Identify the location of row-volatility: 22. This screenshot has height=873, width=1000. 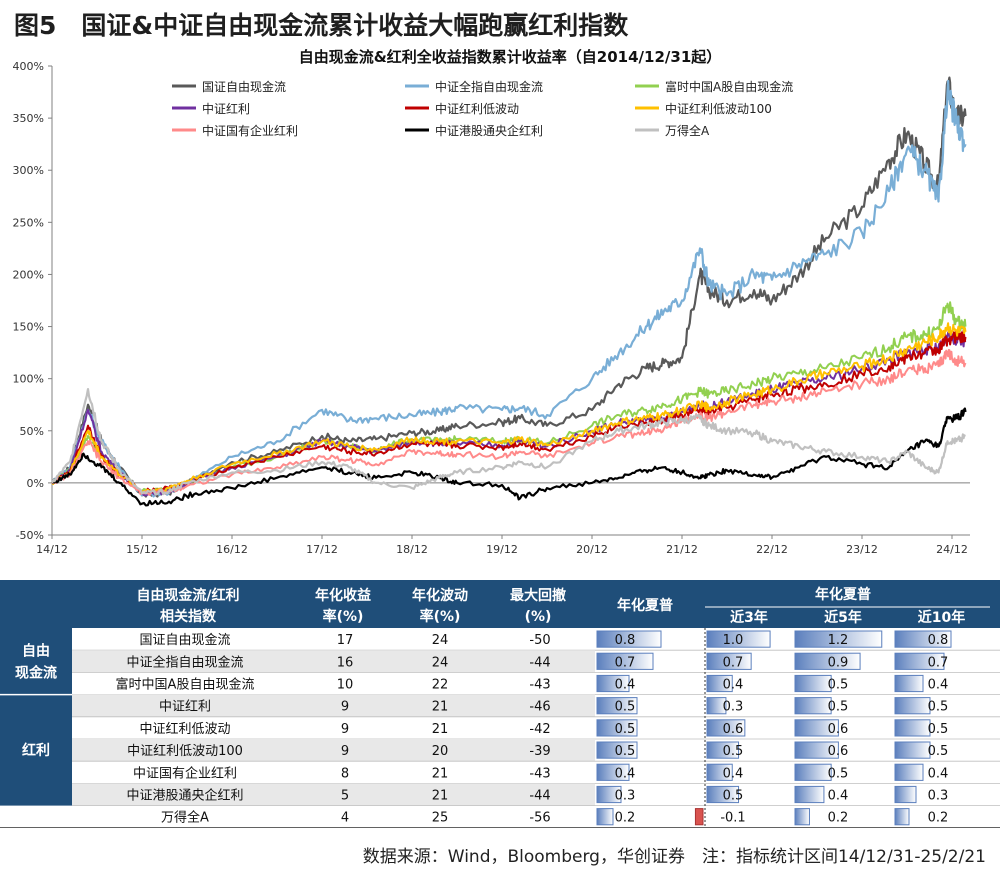
(440, 685).